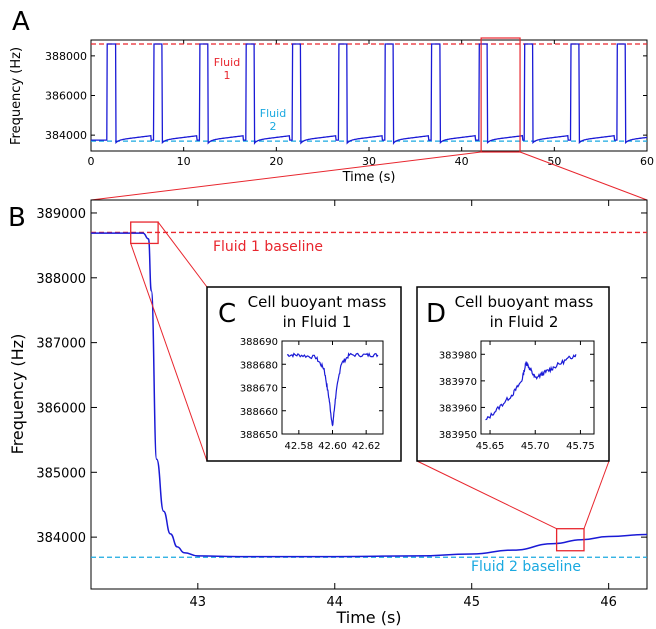 This screenshot has width=656, height=629. I want to click on panel-b-ylabel: Frequency (Hz), so click(17, 394).